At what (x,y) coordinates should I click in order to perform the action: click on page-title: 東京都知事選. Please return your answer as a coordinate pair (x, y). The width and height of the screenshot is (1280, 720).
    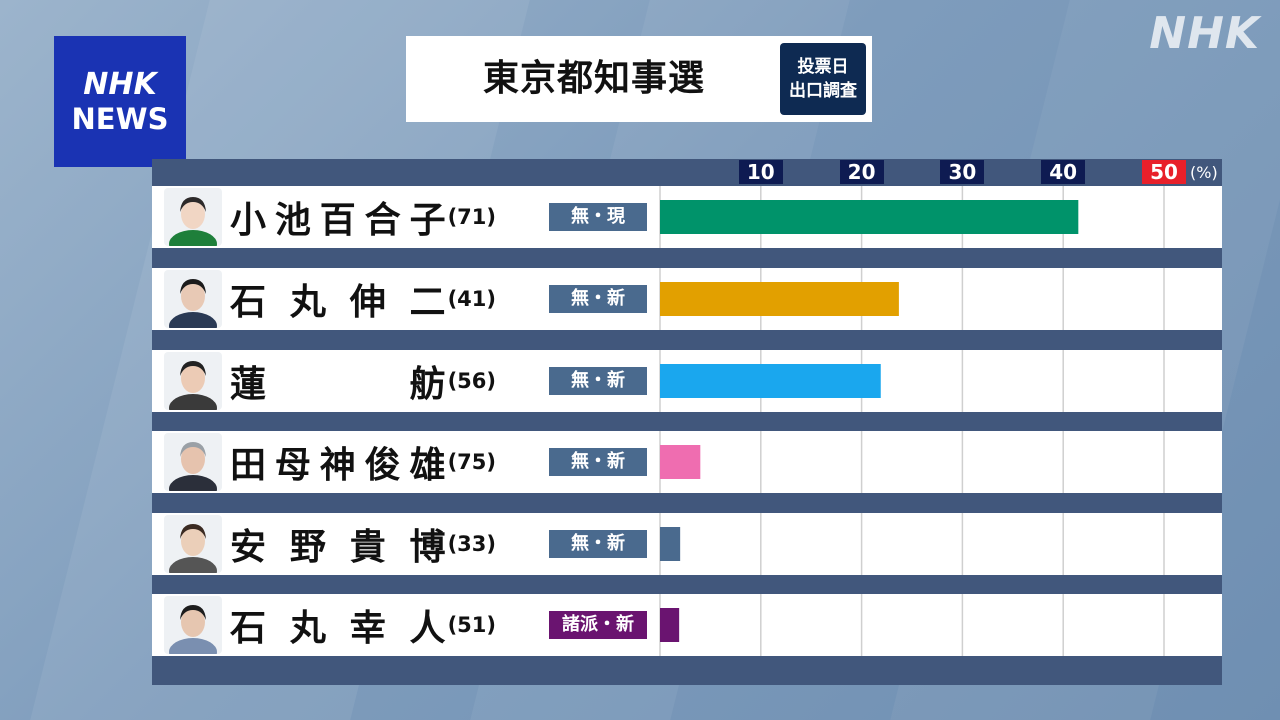
    Looking at the image, I should click on (593, 78).